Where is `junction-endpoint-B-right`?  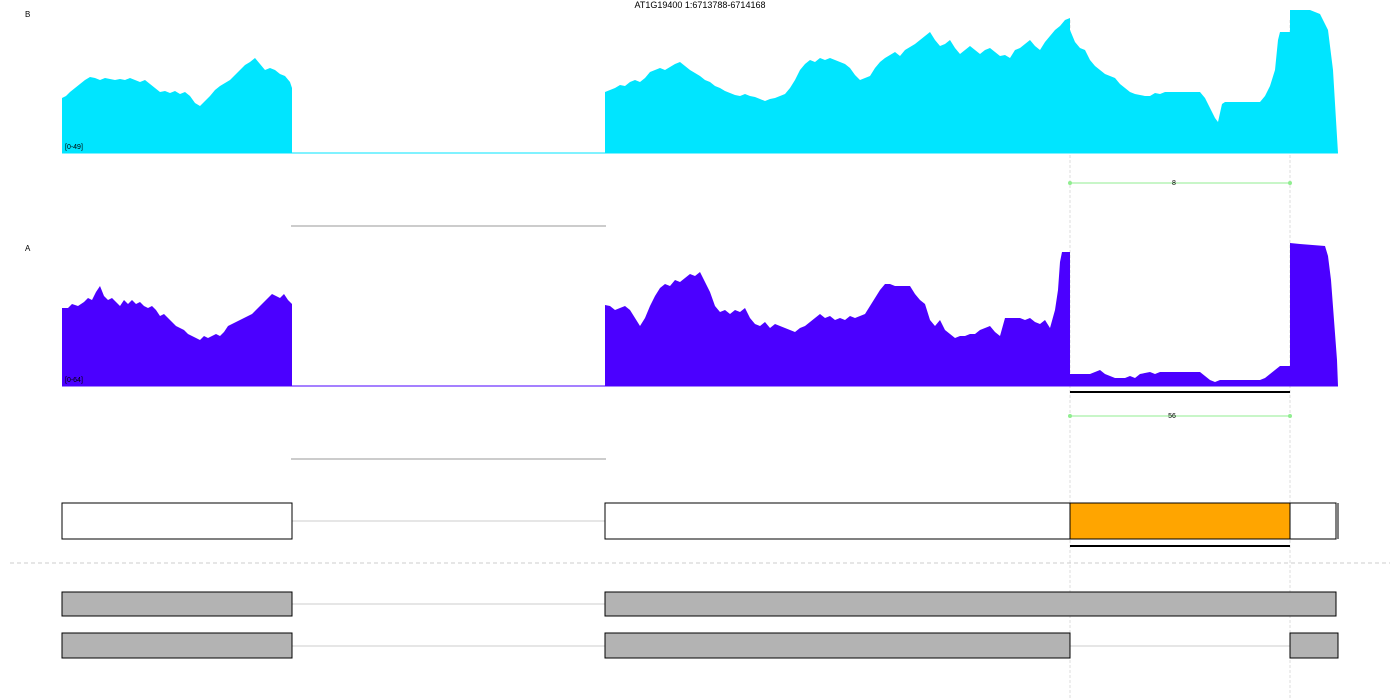 junction-endpoint-B-right is located at coordinates (1290, 183).